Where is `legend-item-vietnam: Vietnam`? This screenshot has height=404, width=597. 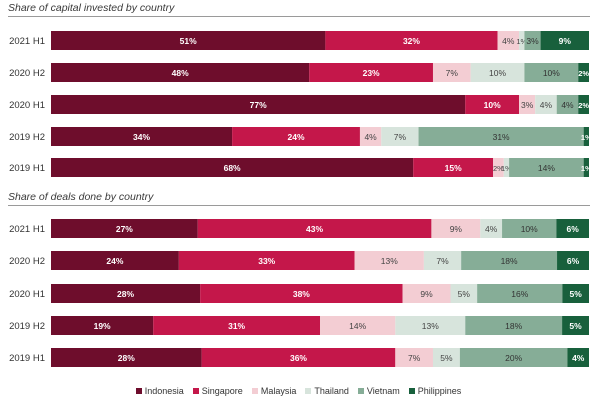 legend-item-vietnam: Vietnam is located at coordinates (378, 391).